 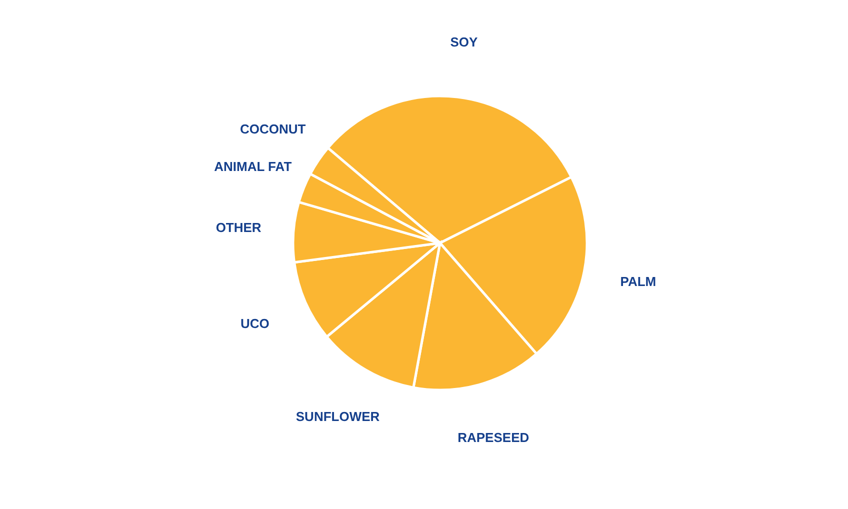 What do you see at coordinates (253, 166) in the screenshot?
I see `slice-label: ANIMAL FAT` at bounding box center [253, 166].